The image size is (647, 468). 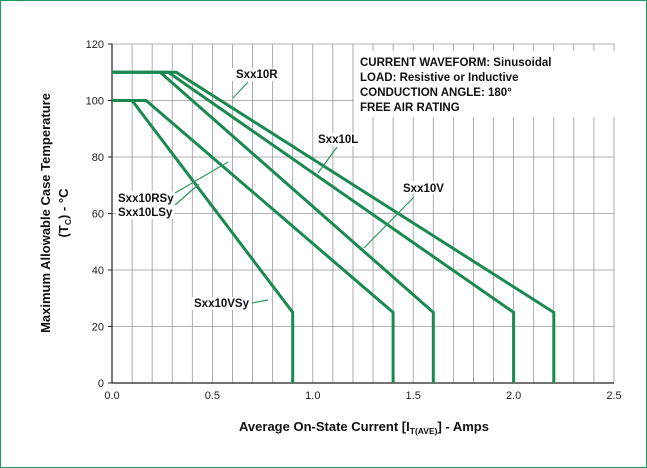 I want to click on x-tick-label: 0.5, so click(x=212, y=396).